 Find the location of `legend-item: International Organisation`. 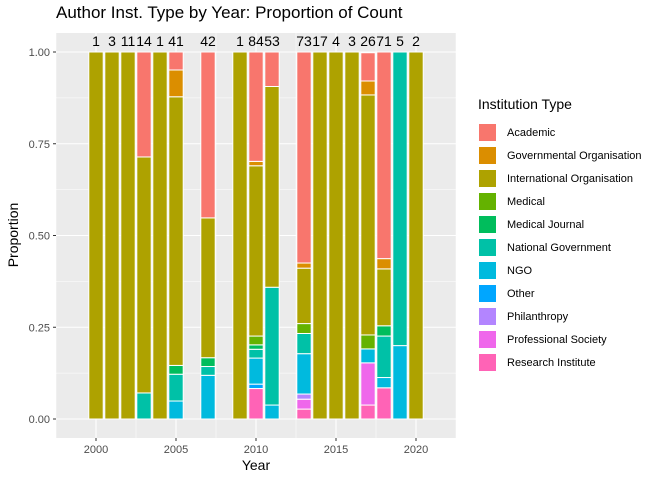

legend-item: International Organisation is located at coordinates (560, 178).